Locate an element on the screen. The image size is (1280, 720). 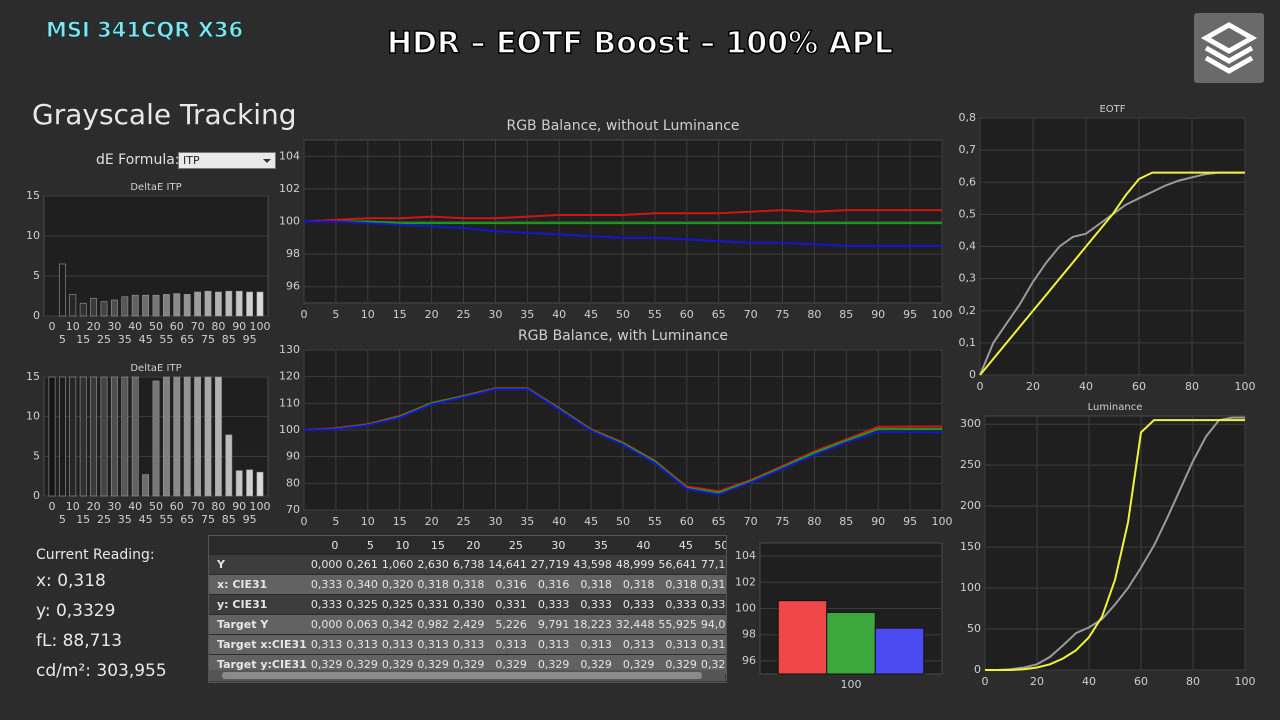
y-tick-label: 5 is located at coordinates (36, 455).